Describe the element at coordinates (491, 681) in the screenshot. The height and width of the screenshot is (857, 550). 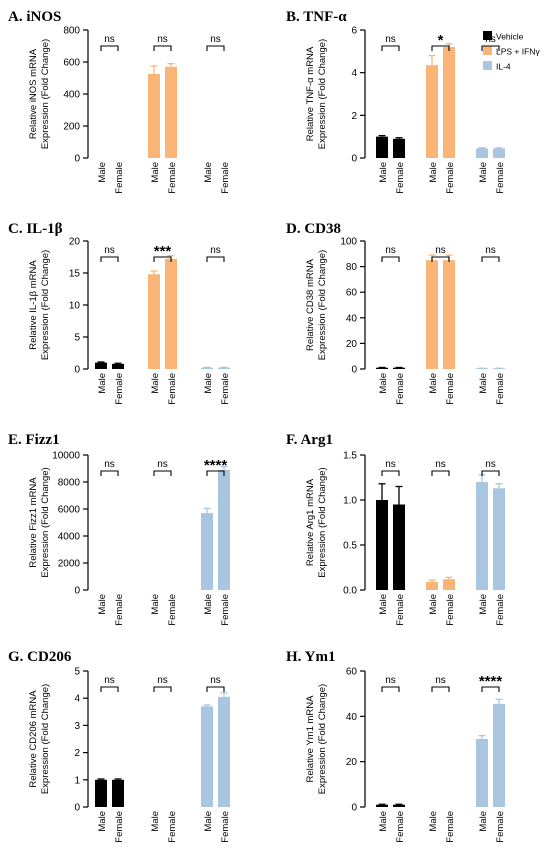
I see `significance-label: ****` at that location.